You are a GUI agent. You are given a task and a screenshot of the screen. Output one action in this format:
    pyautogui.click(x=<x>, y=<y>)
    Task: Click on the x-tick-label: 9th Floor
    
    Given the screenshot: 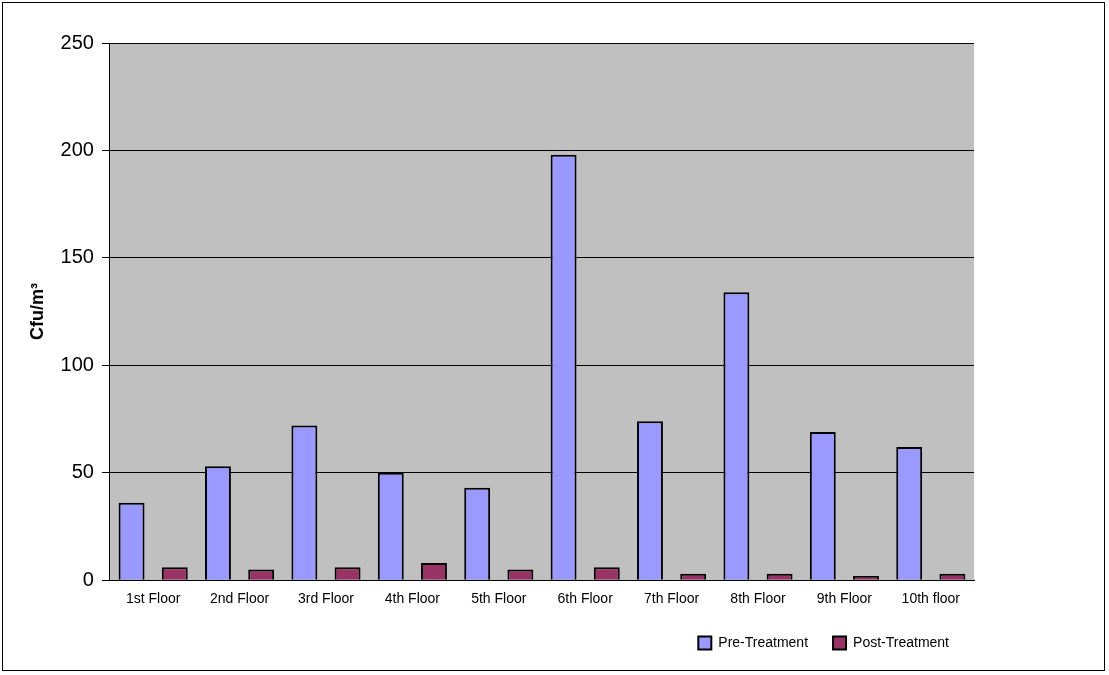 What is the action you would take?
    pyautogui.click(x=844, y=598)
    